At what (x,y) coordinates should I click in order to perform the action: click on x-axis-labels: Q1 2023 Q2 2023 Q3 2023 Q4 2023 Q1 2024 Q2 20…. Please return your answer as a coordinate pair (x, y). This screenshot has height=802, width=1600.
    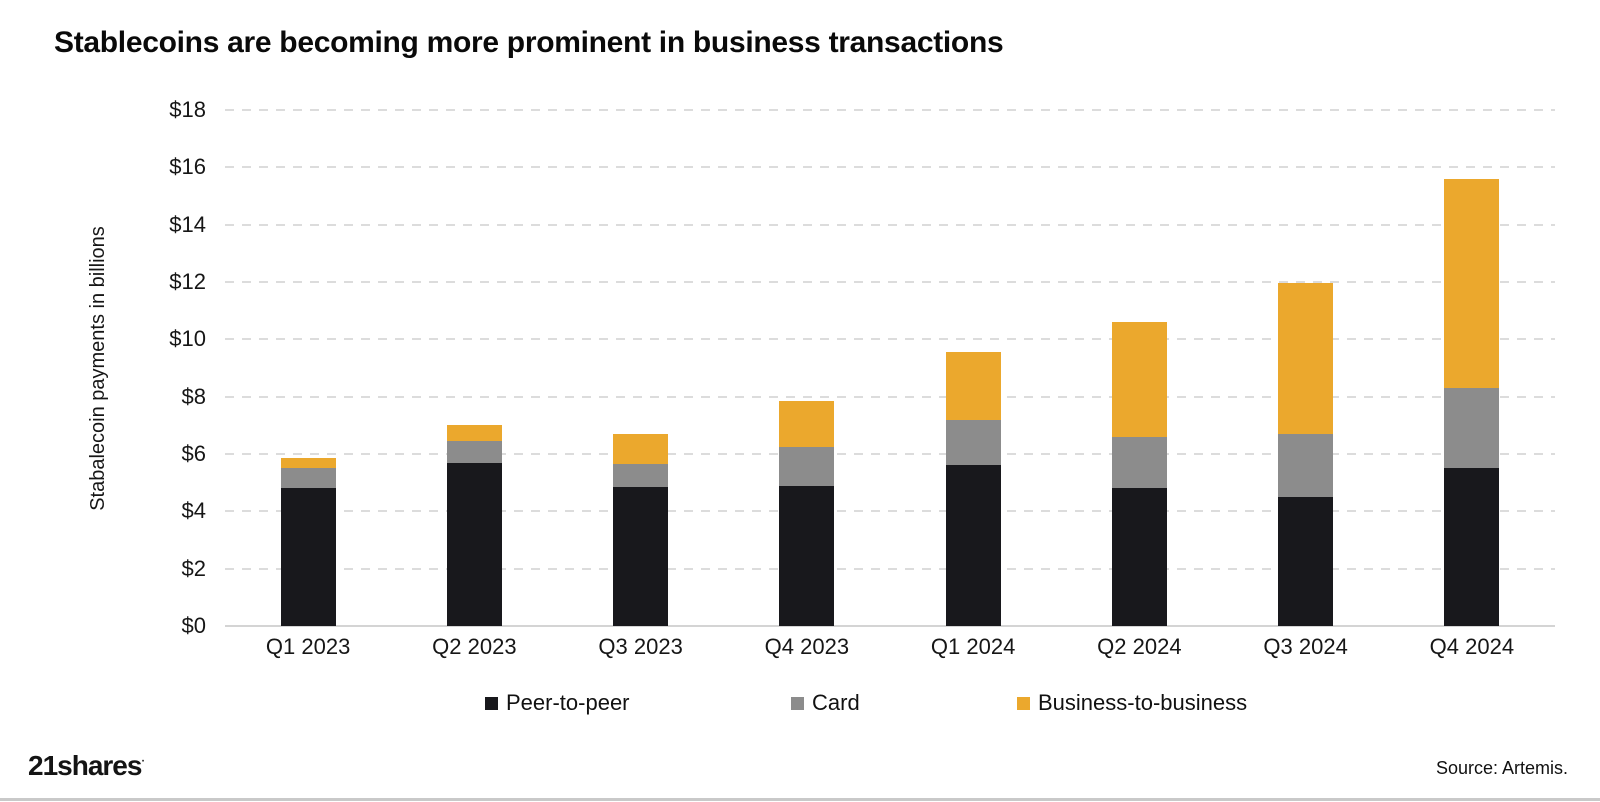
    Looking at the image, I should click on (890, 650).